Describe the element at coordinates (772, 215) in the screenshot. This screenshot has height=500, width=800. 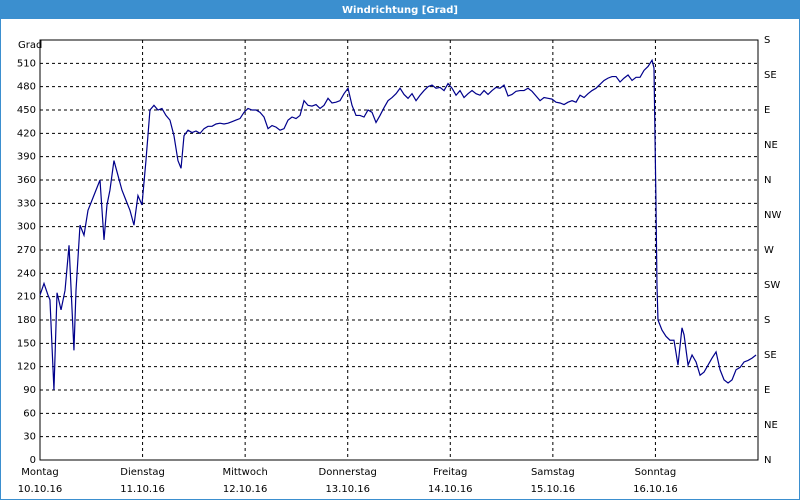
I see `y2-tick-label: NW` at that location.